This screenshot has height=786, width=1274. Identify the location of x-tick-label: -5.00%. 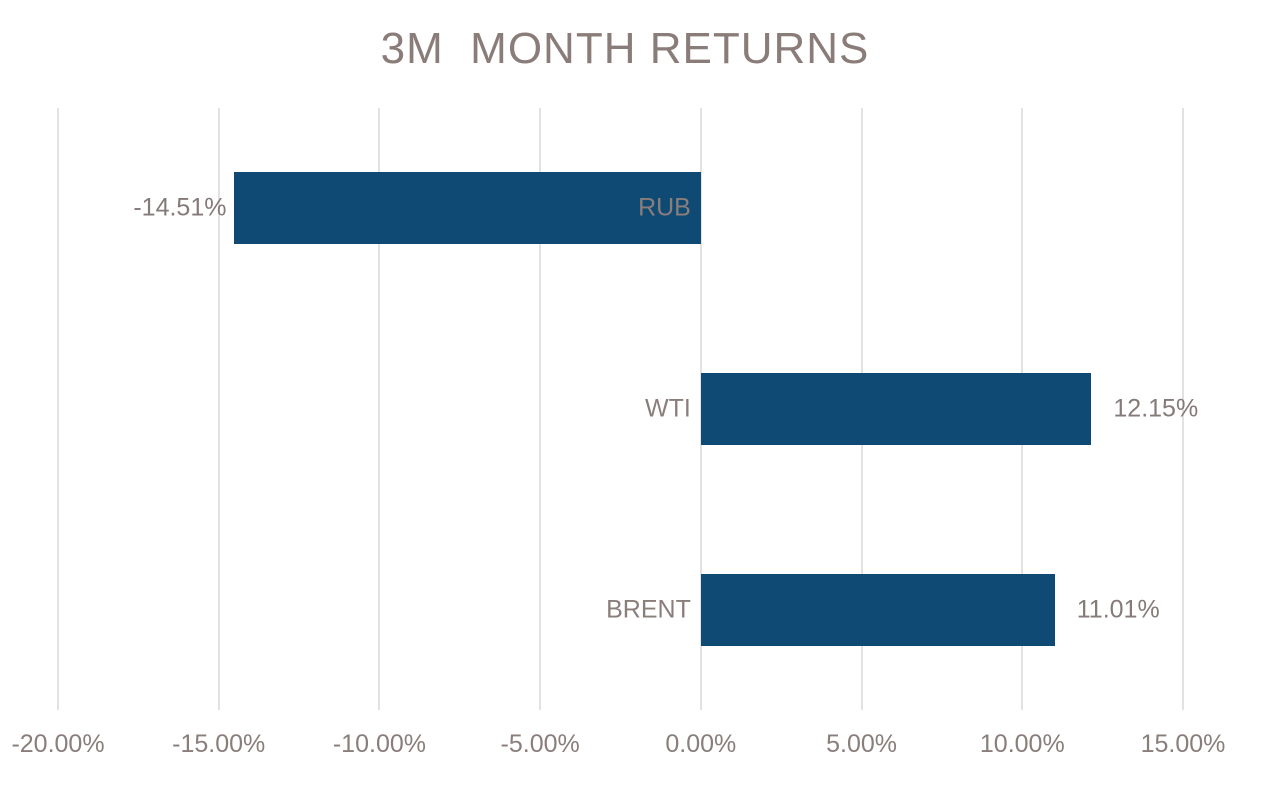
(540, 744).